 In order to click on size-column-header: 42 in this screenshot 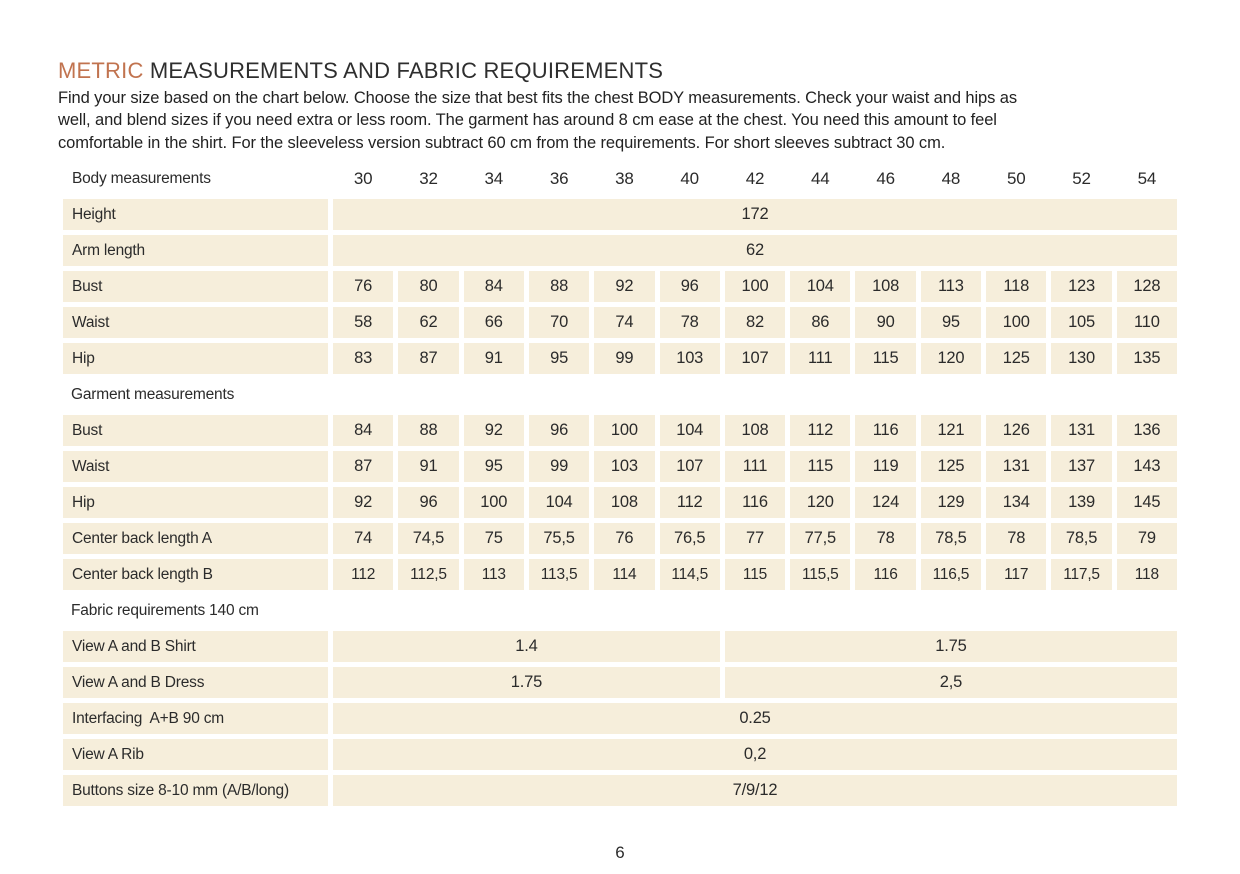, I will do `click(755, 179)`.